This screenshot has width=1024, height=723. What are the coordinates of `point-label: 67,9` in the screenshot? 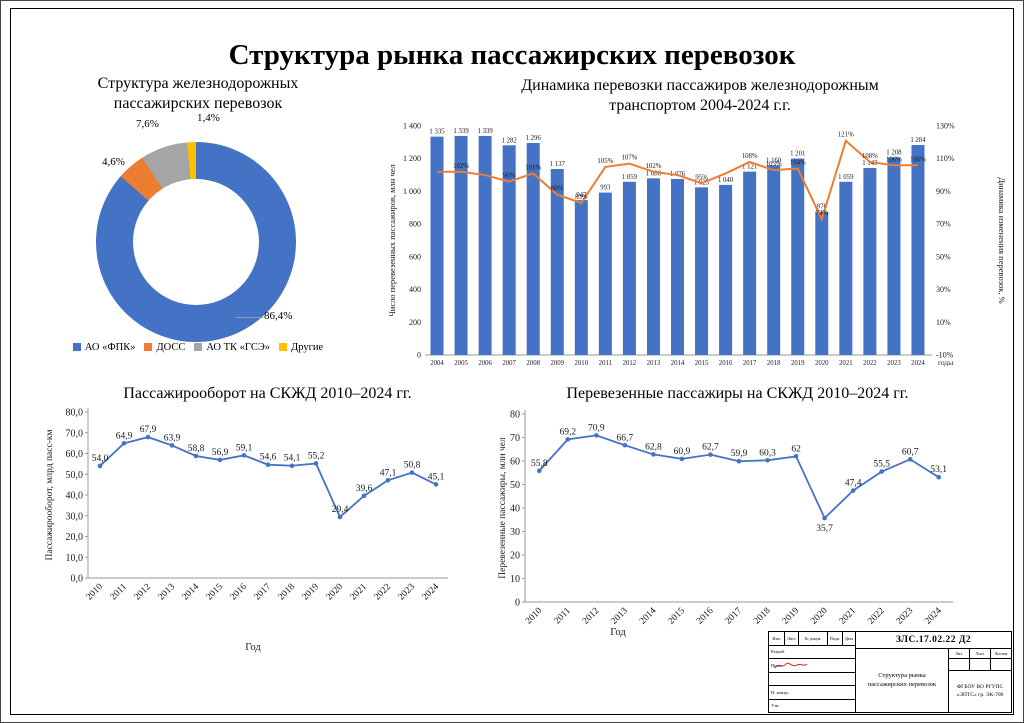 It's located at (148, 430).